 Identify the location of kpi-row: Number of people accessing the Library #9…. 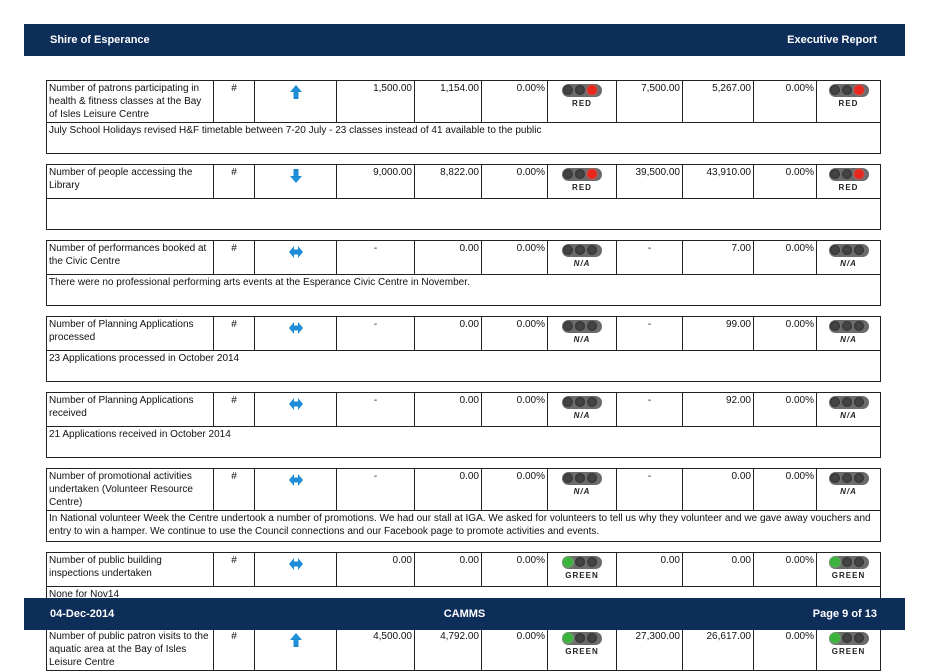
(463, 181).